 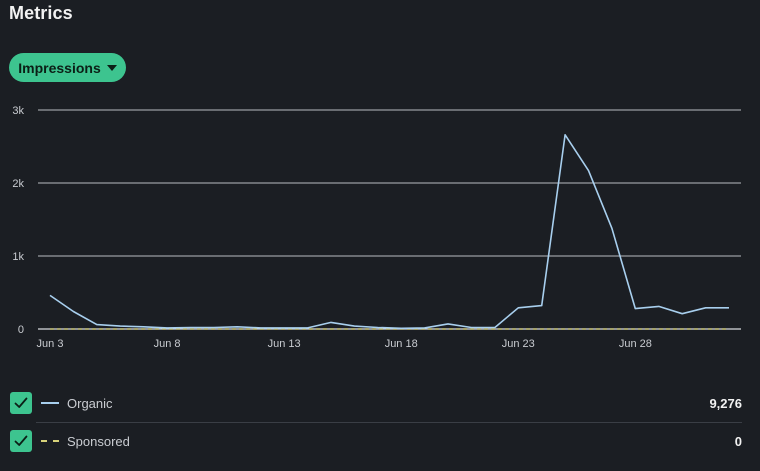 What do you see at coordinates (50, 441) in the screenshot?
I see `sponsored-line-swatch` at bounding box center [50, 441].